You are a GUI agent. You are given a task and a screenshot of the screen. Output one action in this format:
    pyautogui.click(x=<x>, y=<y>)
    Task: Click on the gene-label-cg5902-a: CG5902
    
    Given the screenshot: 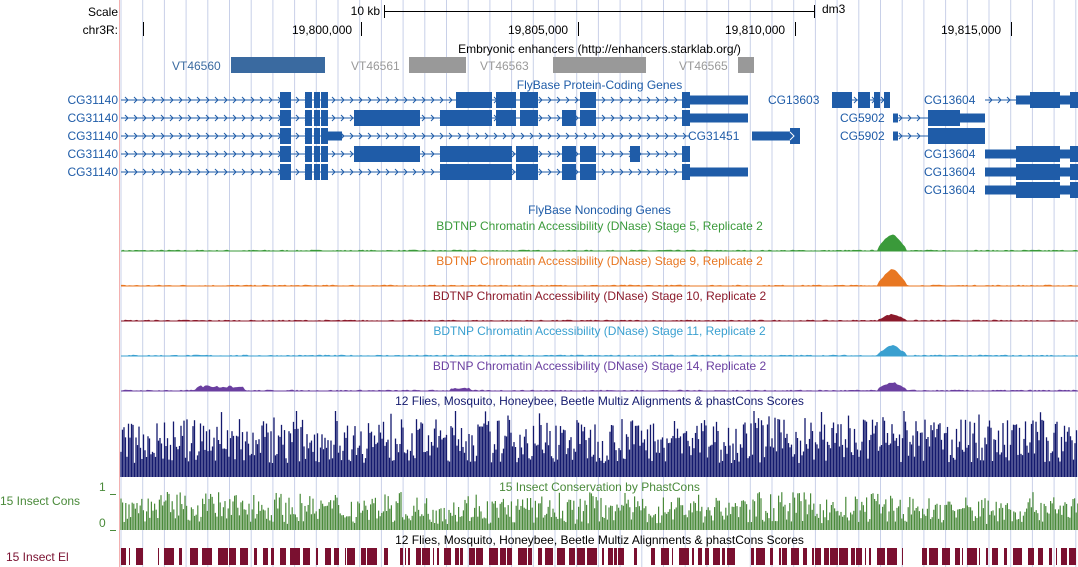 What is the action you would take?
    pyautogui.click(x=862, y=118)
    